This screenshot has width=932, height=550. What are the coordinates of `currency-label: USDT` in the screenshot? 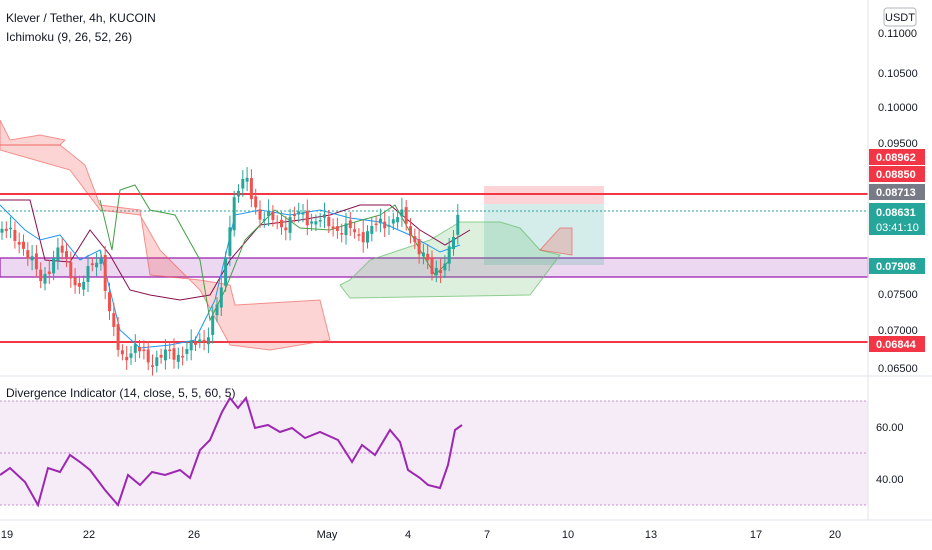 It's located at (900, 18).